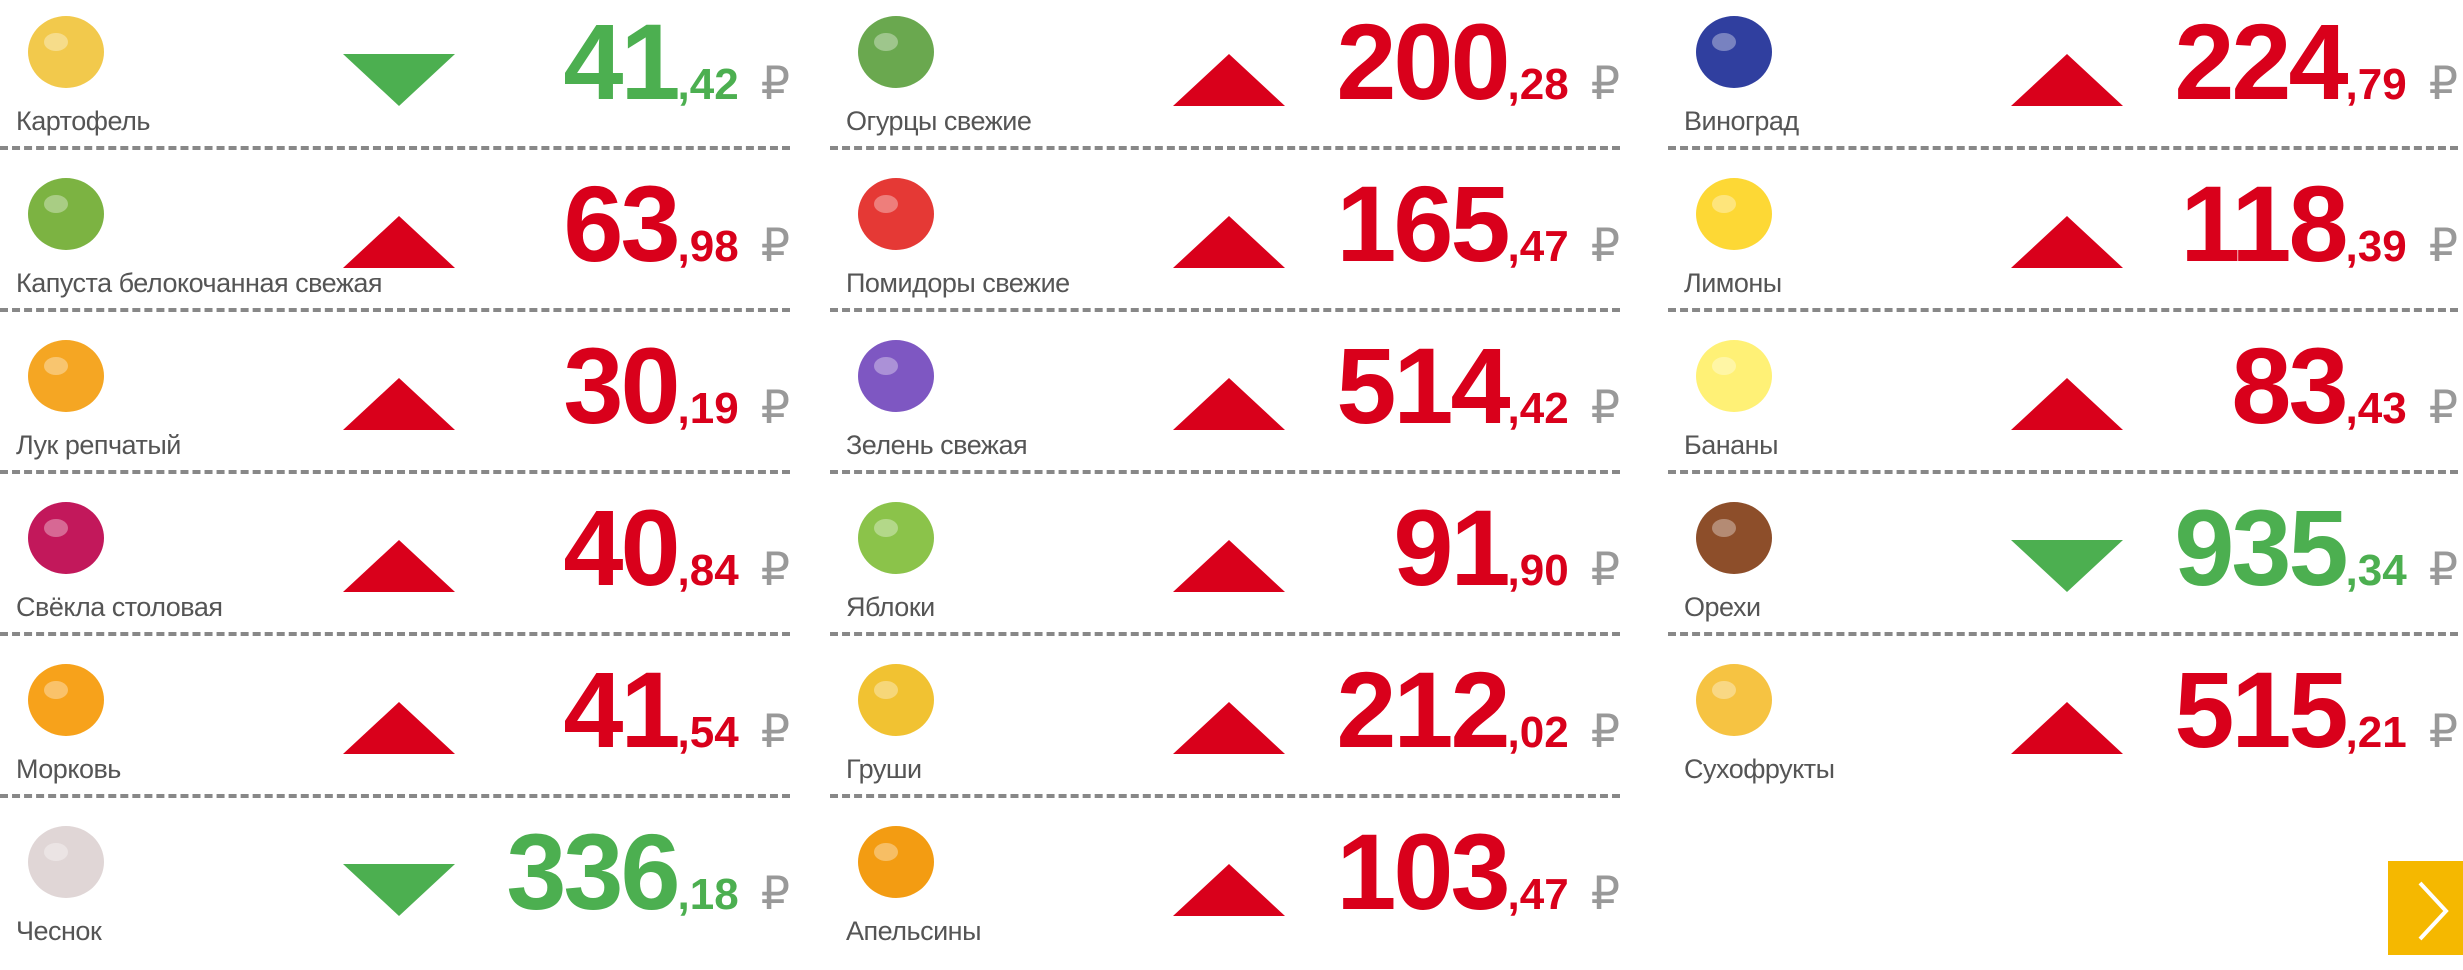 This screenshot has width=2463, height=970. What do you see at coordinates (2376, 732) in the screenshot?
I see `price-kopecks: ,21` at bounding box center [2376, 732].